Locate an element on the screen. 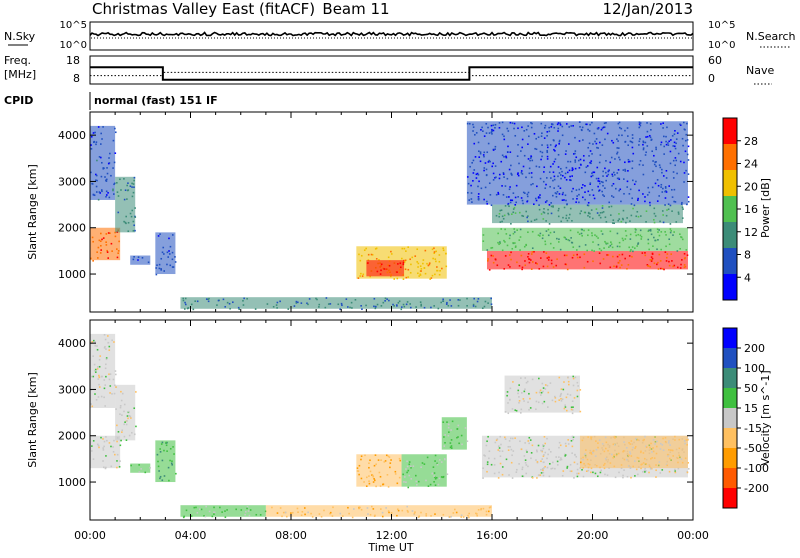 This screenshot has height=558, width=800. nsky-tick-bottom: 10^0 is located at coordinates (73, 45).